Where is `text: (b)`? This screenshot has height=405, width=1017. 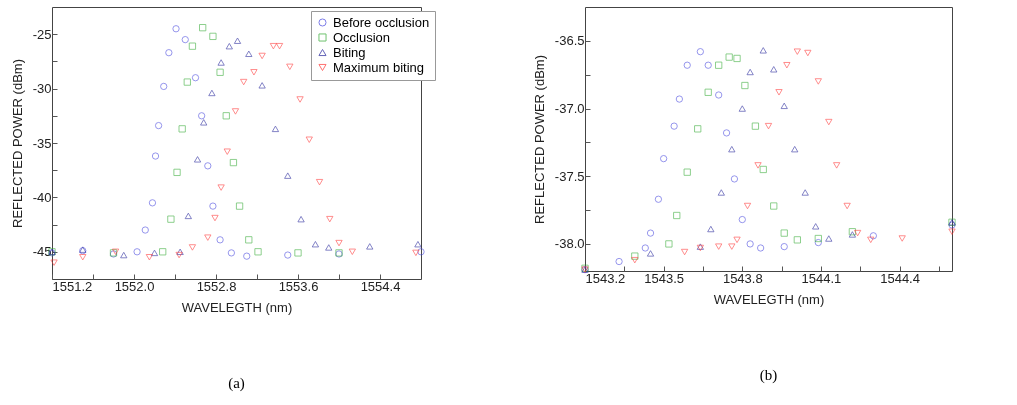 text: (b) is located at coordinates (768, 375).